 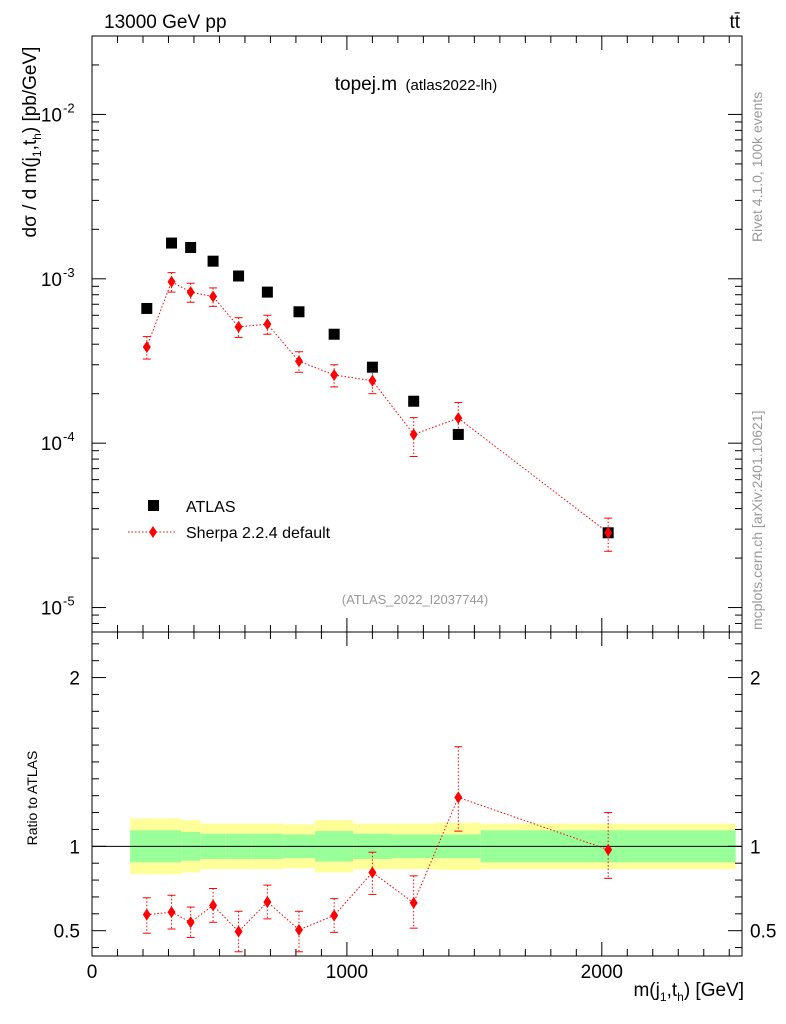 I want to click on main-y-axis-label: dσ / d m(j1,th) [pb/GeV], so click(x=32, y=142).